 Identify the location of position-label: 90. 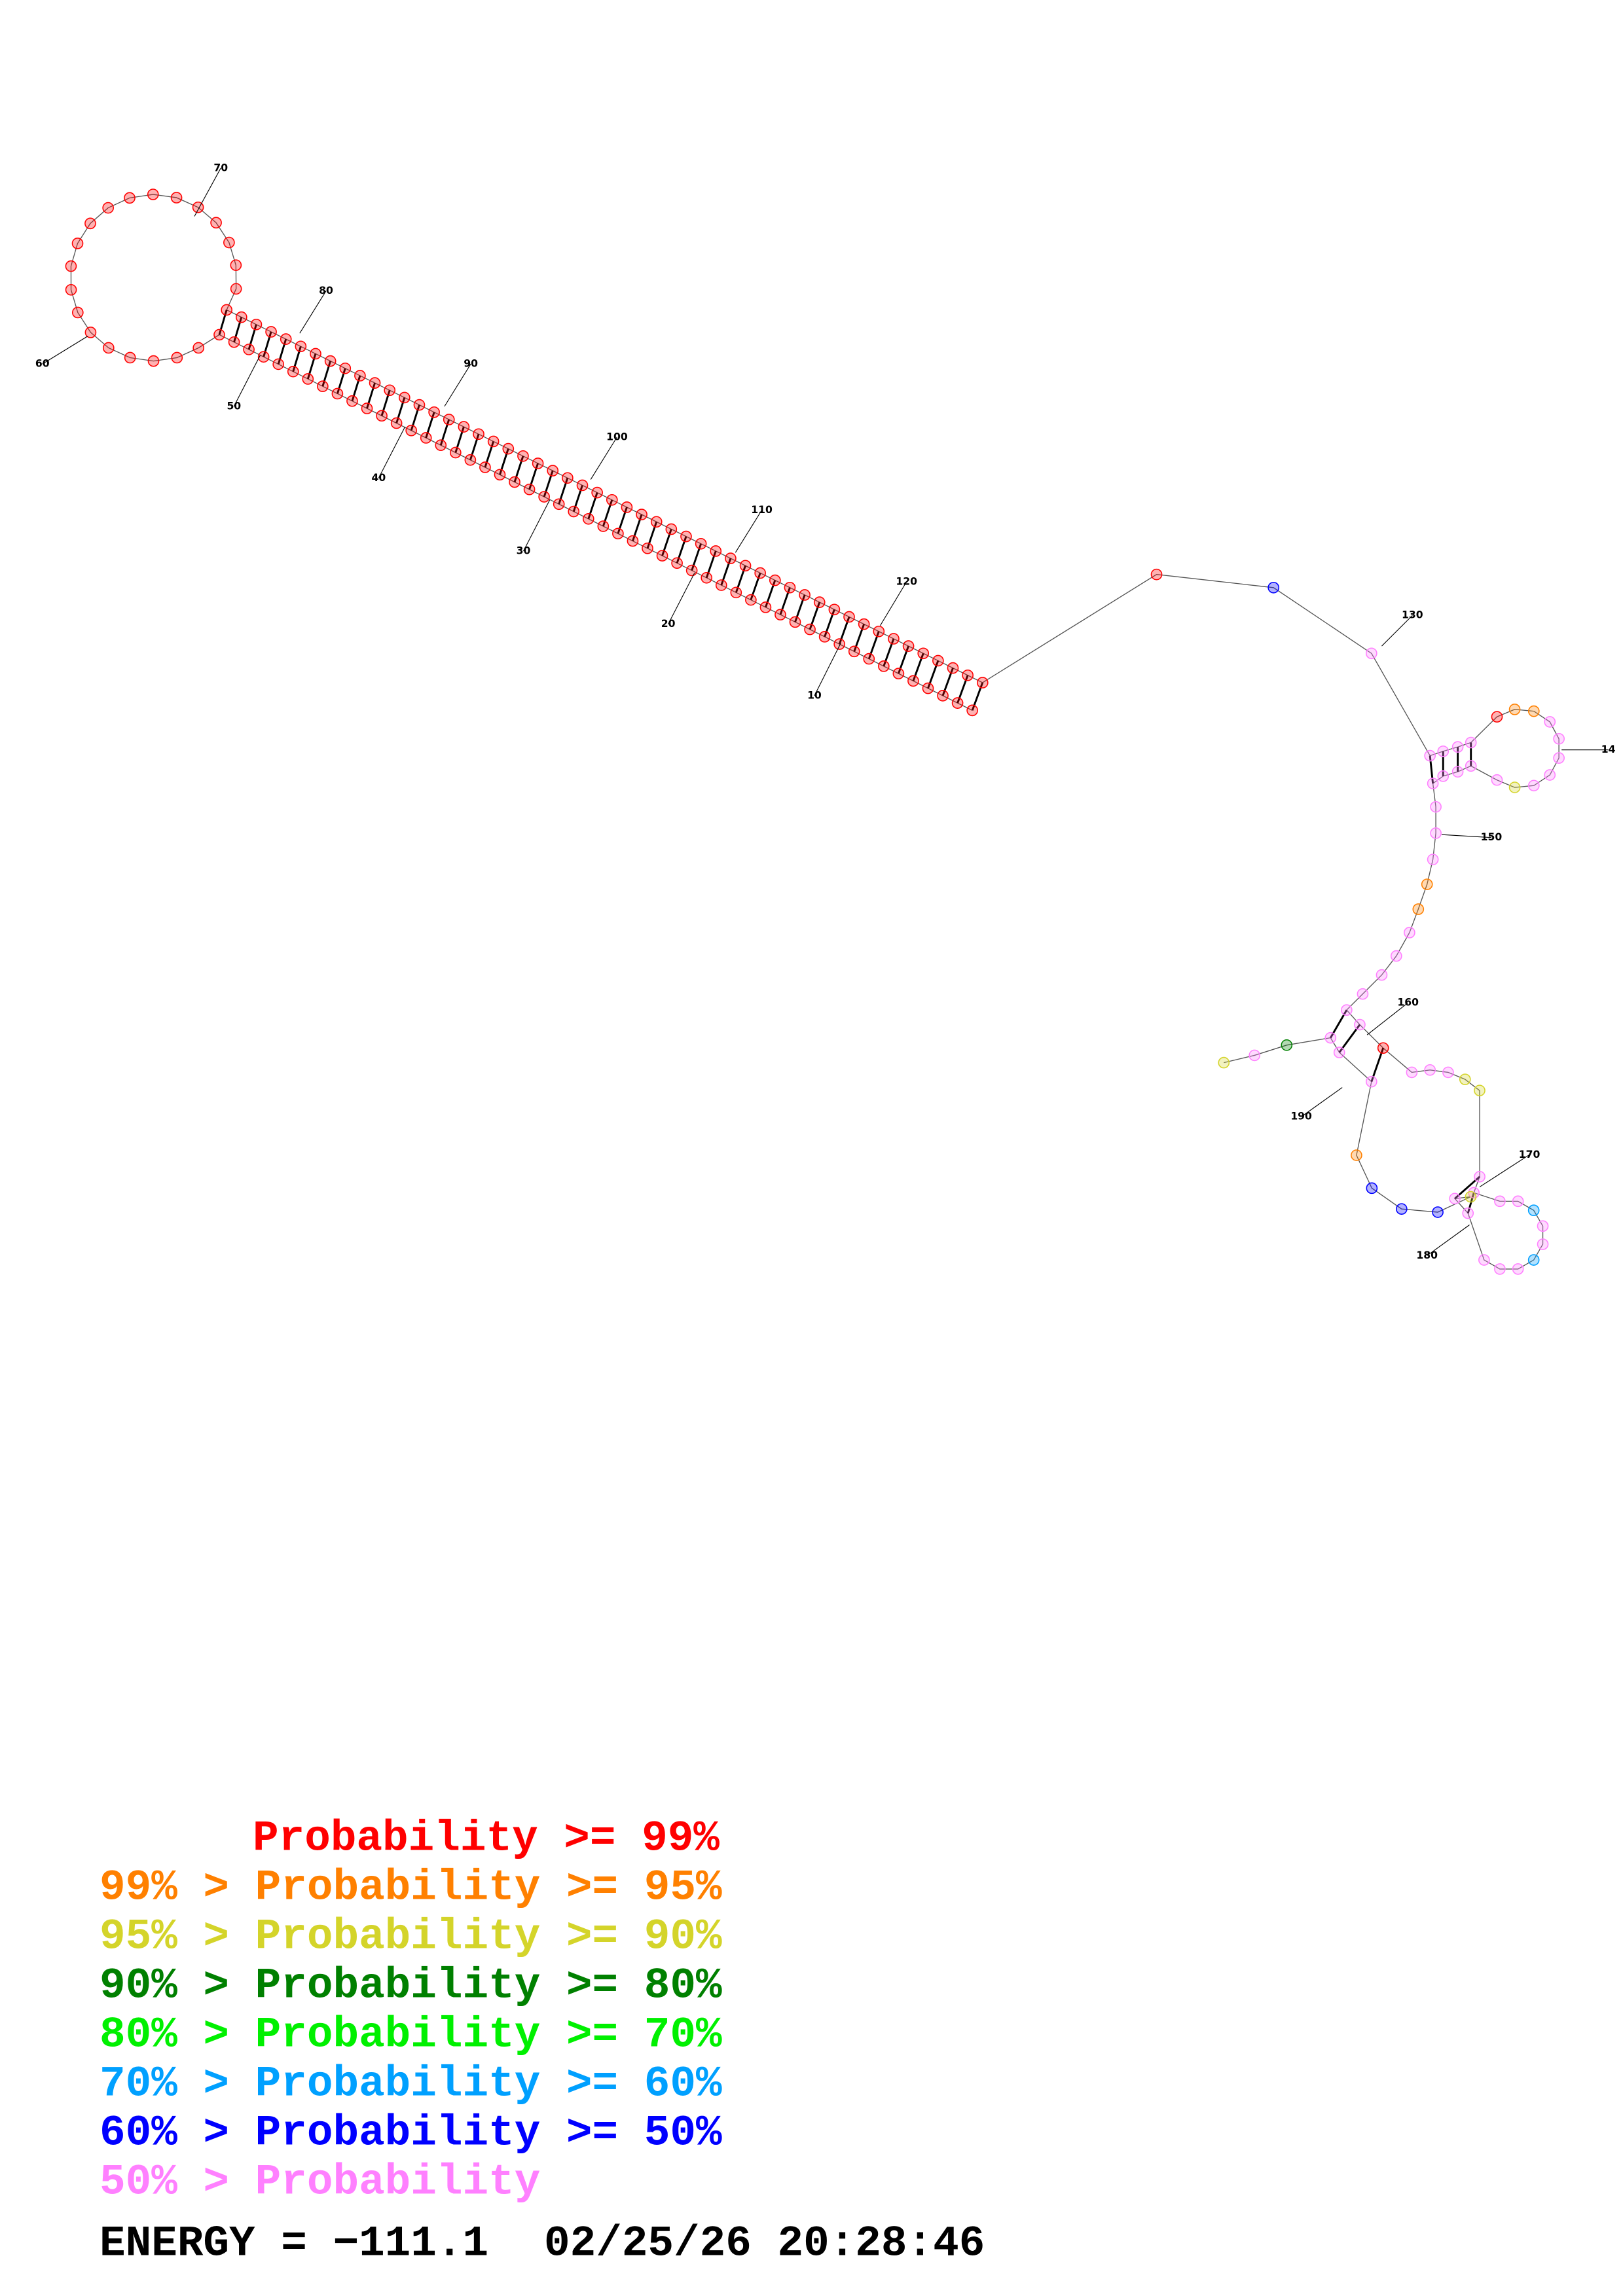
(471, 363).